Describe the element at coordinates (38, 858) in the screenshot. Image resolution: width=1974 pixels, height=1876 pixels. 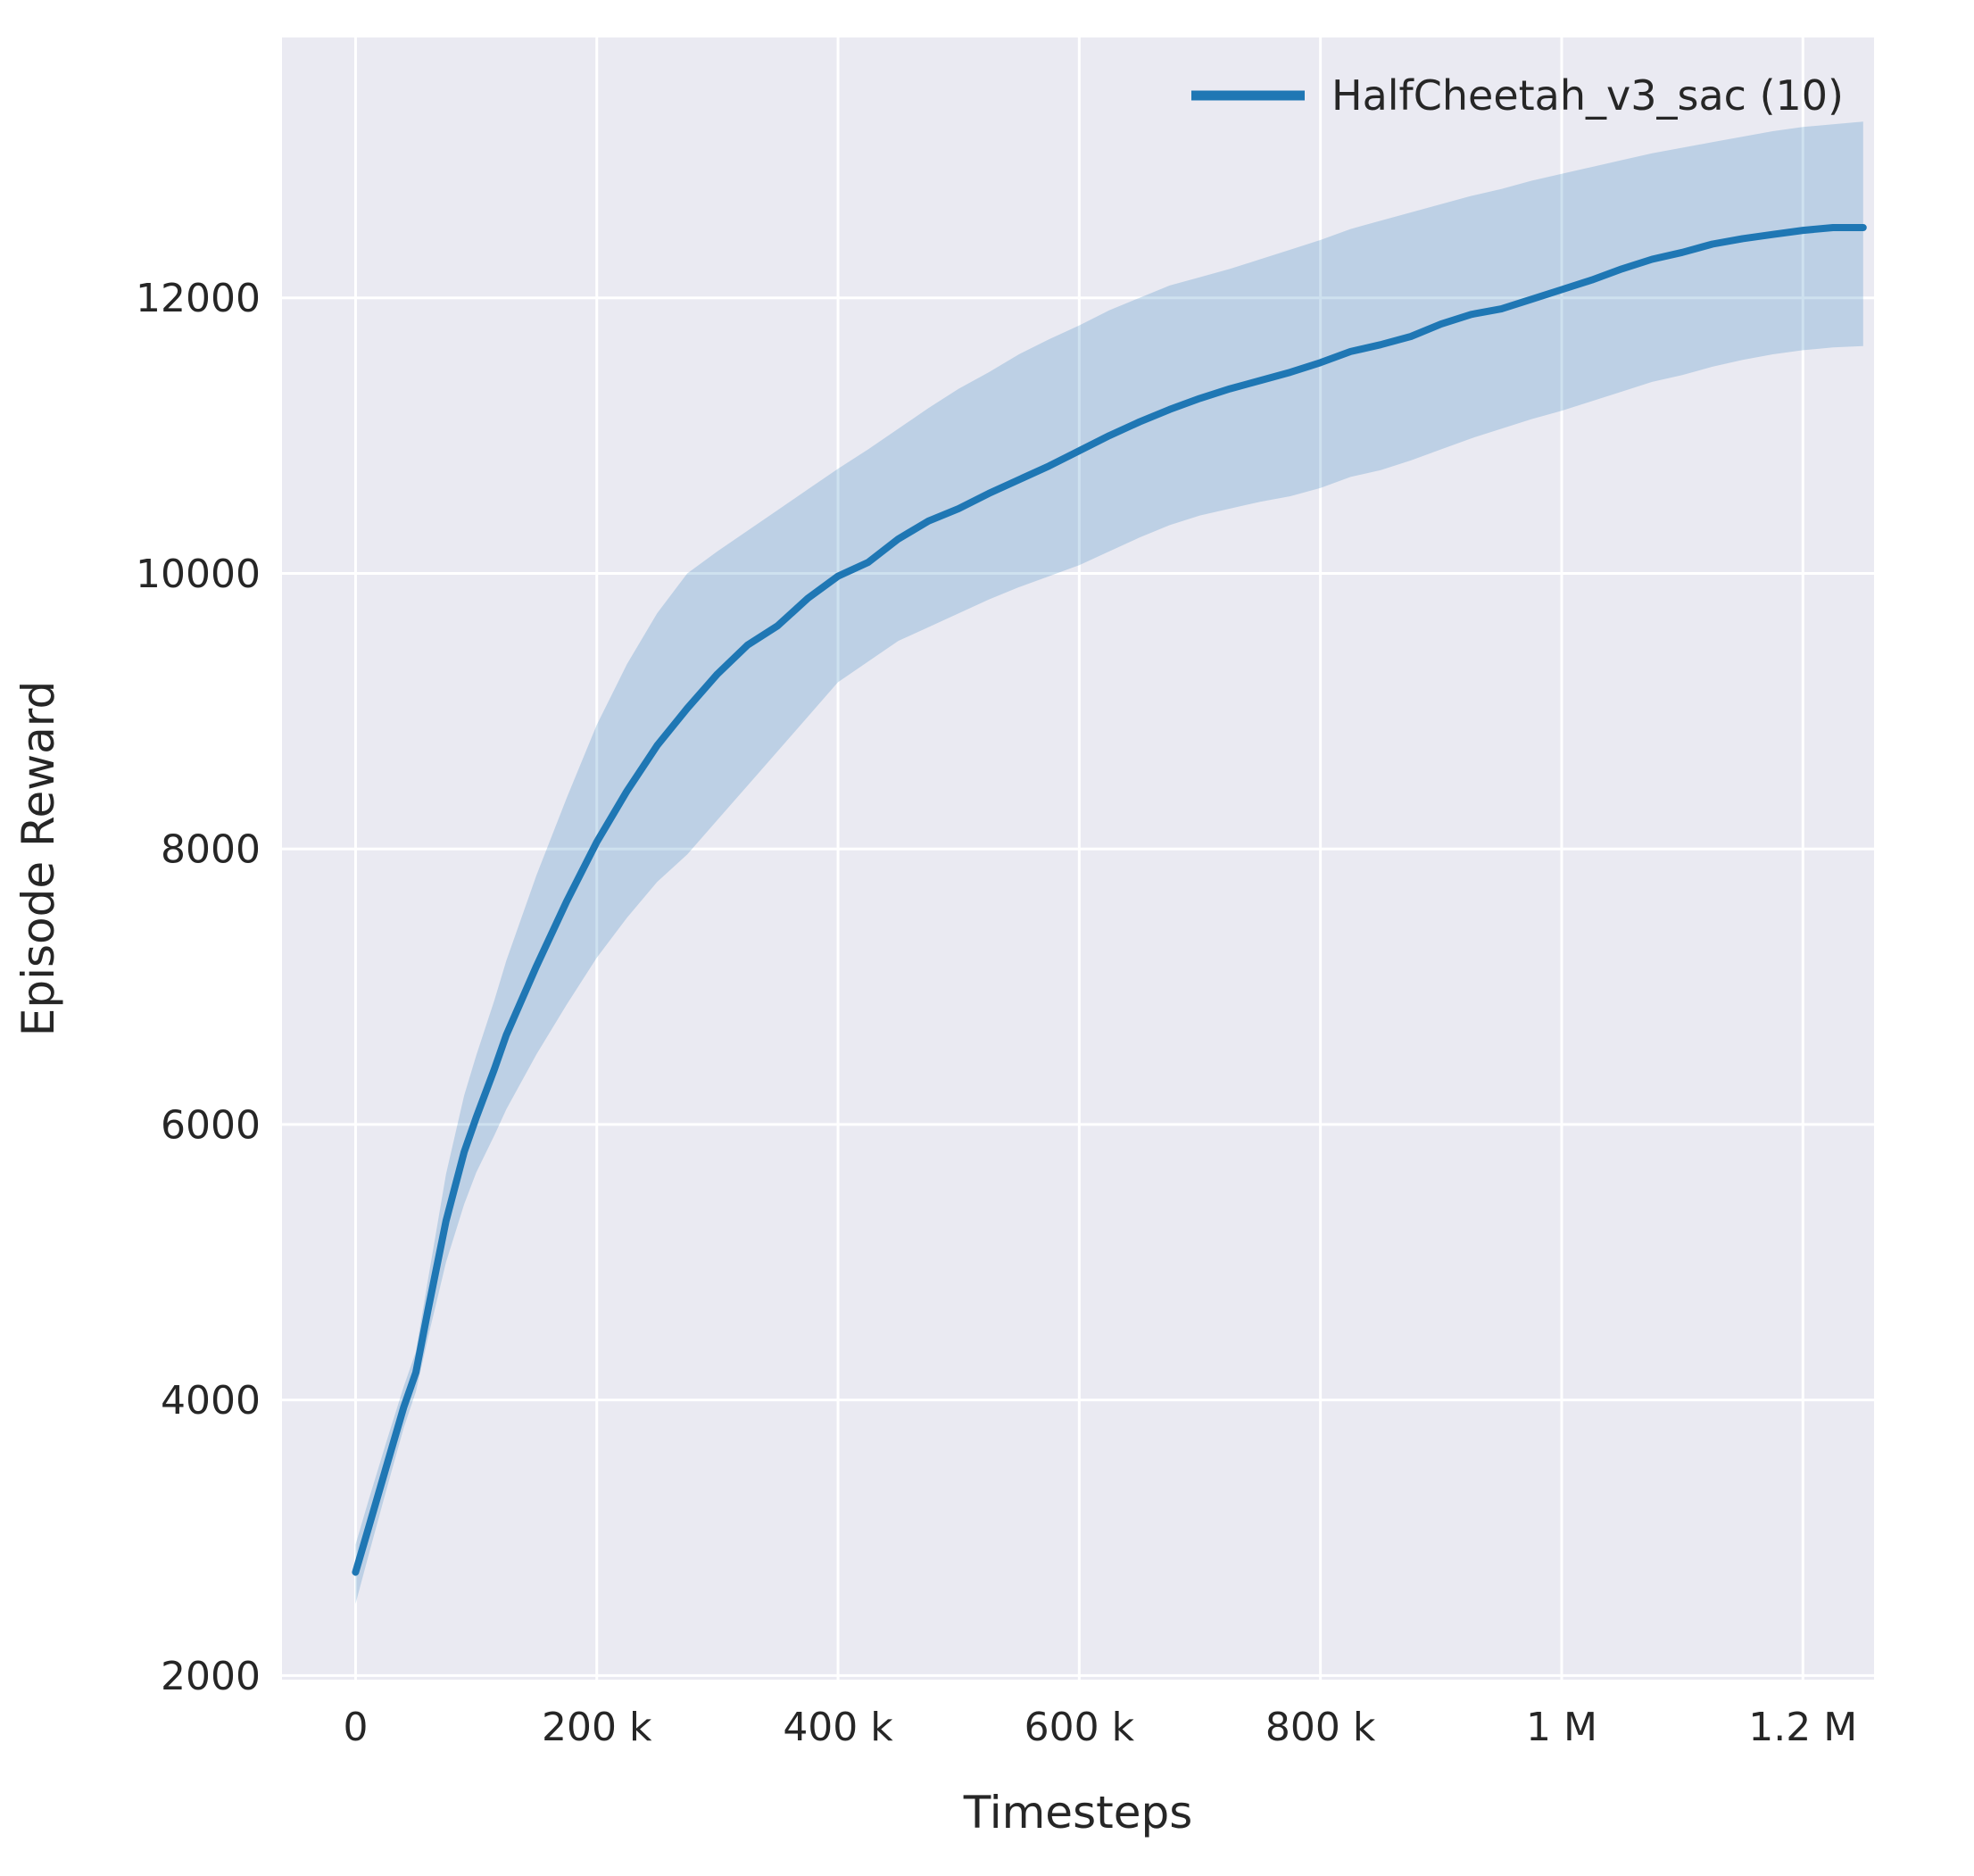
I see `y-axis-label: Episode Reward` at that location.